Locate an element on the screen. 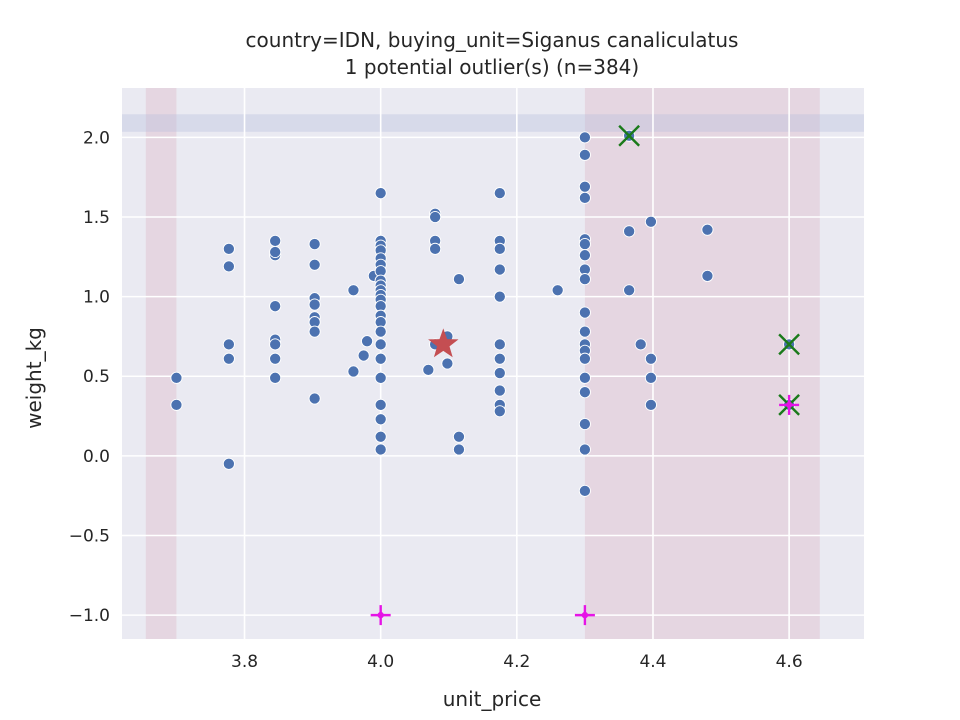 This screenshot has height=720, width=960. horizontal-band is located at coordinates (493, 123).